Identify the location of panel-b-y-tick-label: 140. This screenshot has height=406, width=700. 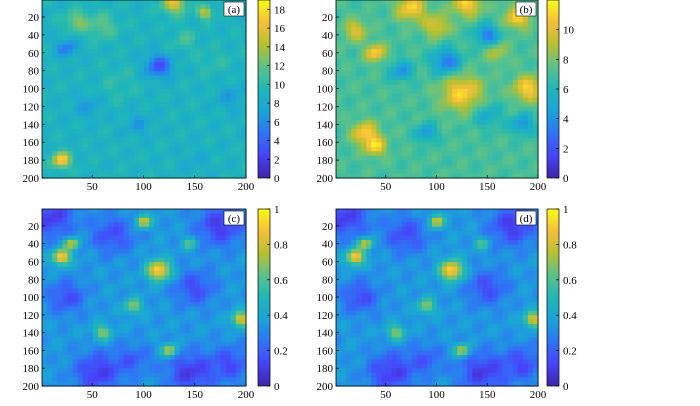
(325, 125).